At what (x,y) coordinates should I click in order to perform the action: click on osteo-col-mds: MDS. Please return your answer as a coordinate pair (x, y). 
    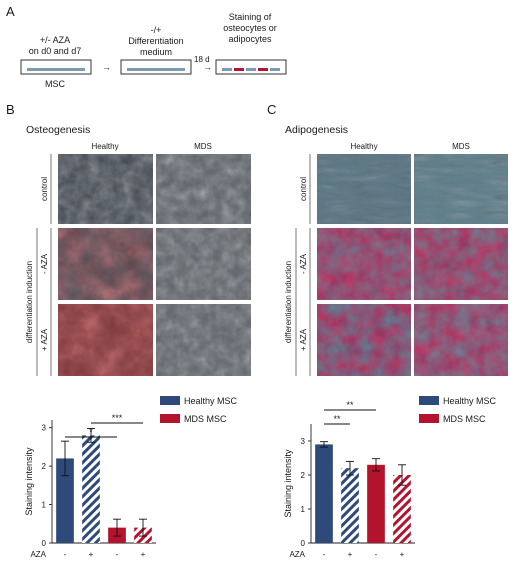
    Looking at the image, I should click on (203, 146).